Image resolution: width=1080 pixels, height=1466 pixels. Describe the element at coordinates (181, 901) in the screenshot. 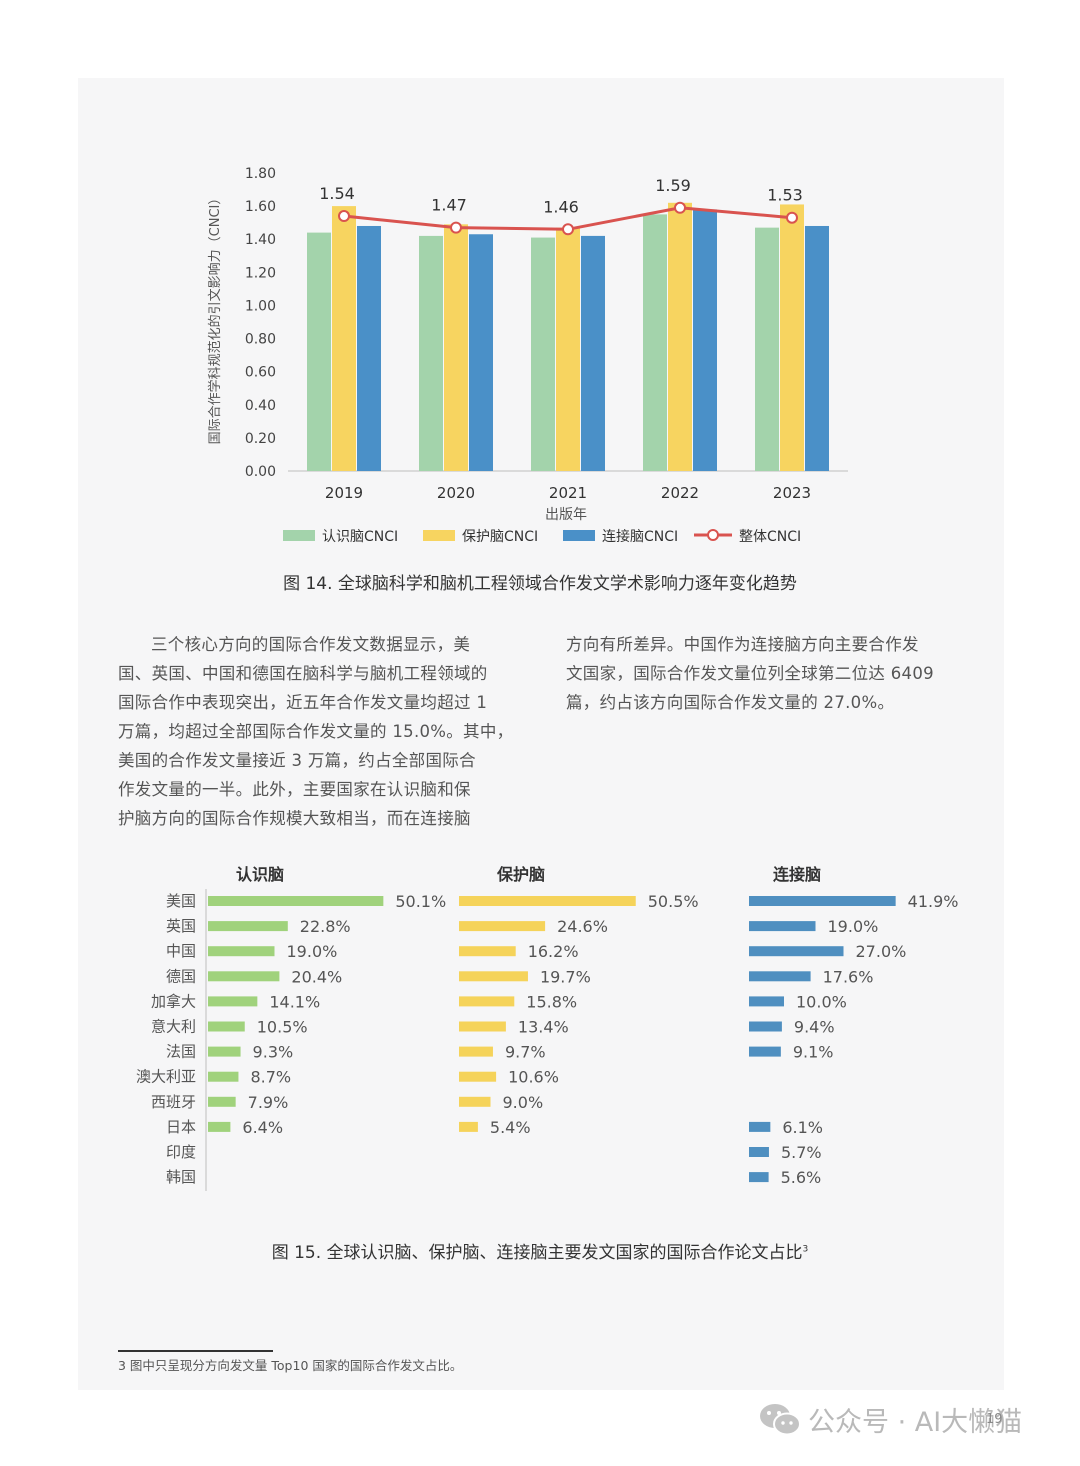

I see `country-label: 美国` at that location.